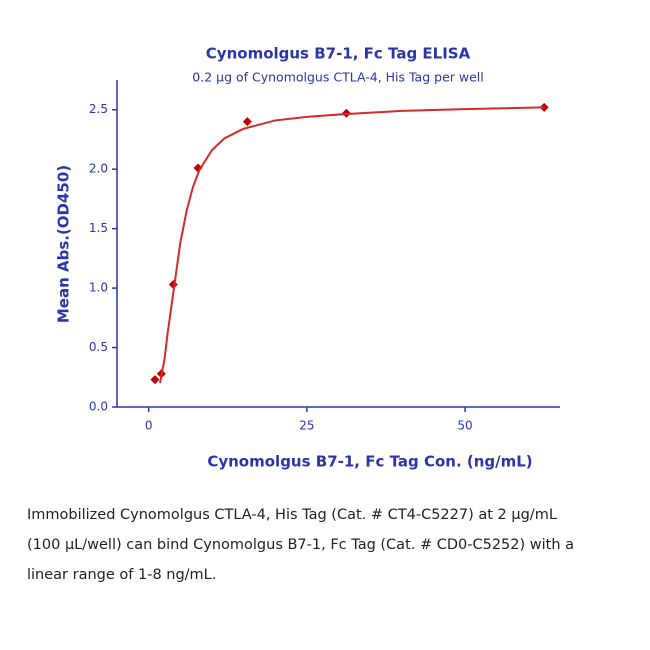  I want to click on x-axis-label: Cynomolgus B7-1, Fc Tag Con. (ng/mL), so click(369, 462).